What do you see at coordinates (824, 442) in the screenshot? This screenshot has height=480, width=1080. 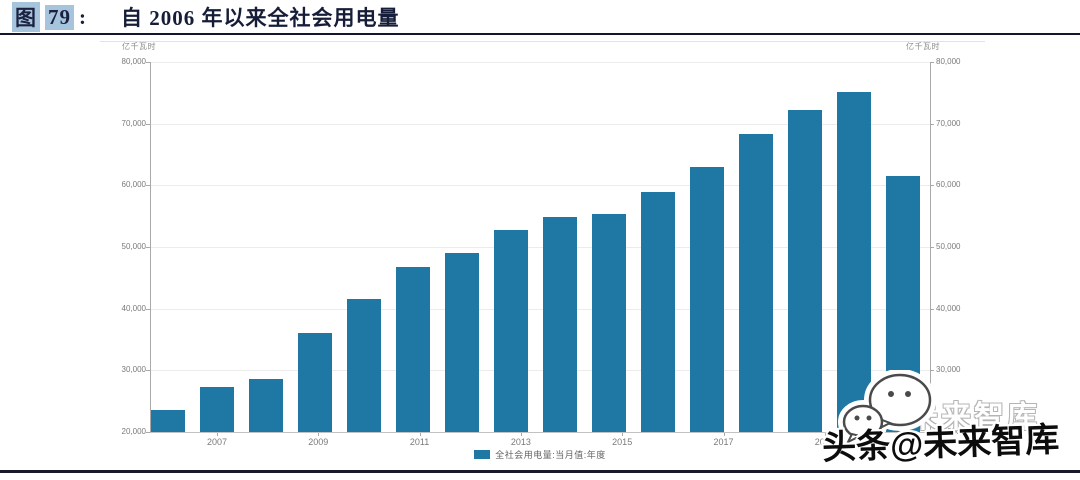 I see `x-tick-label: 2019` at bounding box center [824, 442].